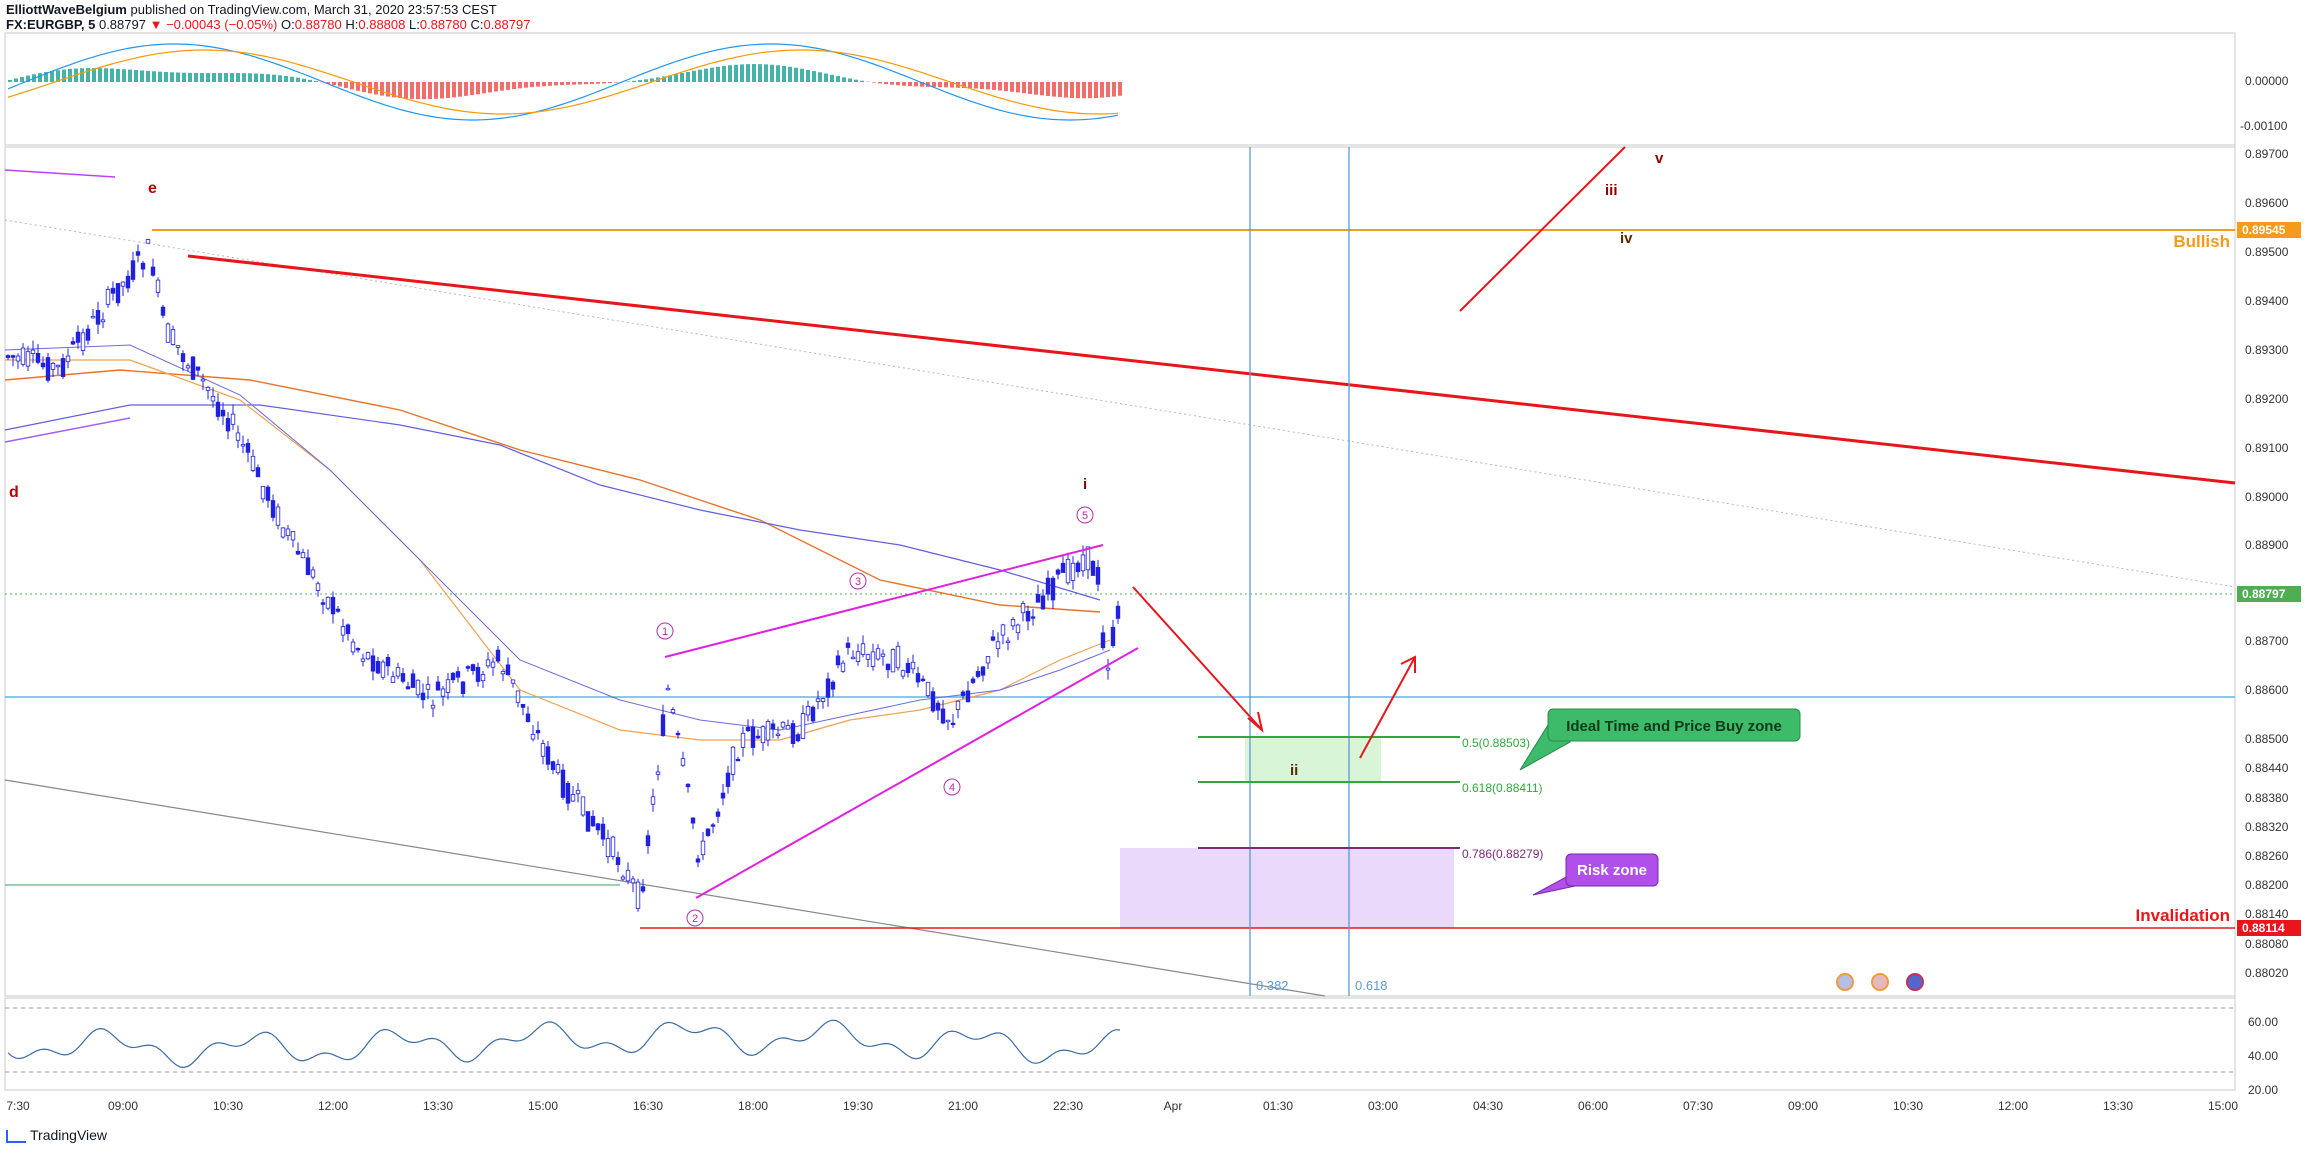  What do you see at coordinates (2267, 448) in the screenshot?
I see `price-tick: 0.89100` at bounding box center [2267, 448].